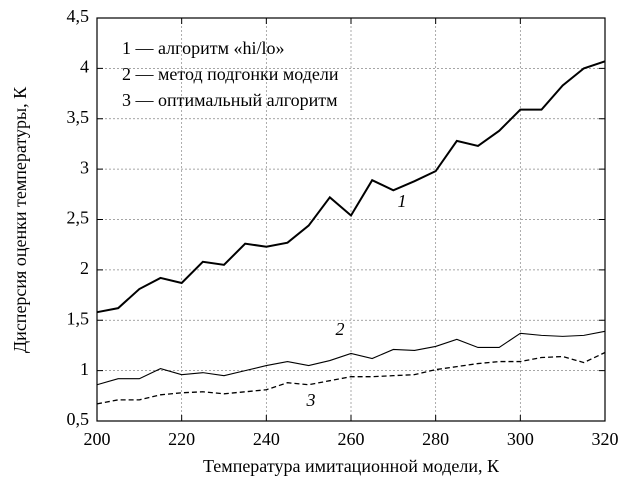  I want to click on y-tick-label: 4,5, so click(78, 16).